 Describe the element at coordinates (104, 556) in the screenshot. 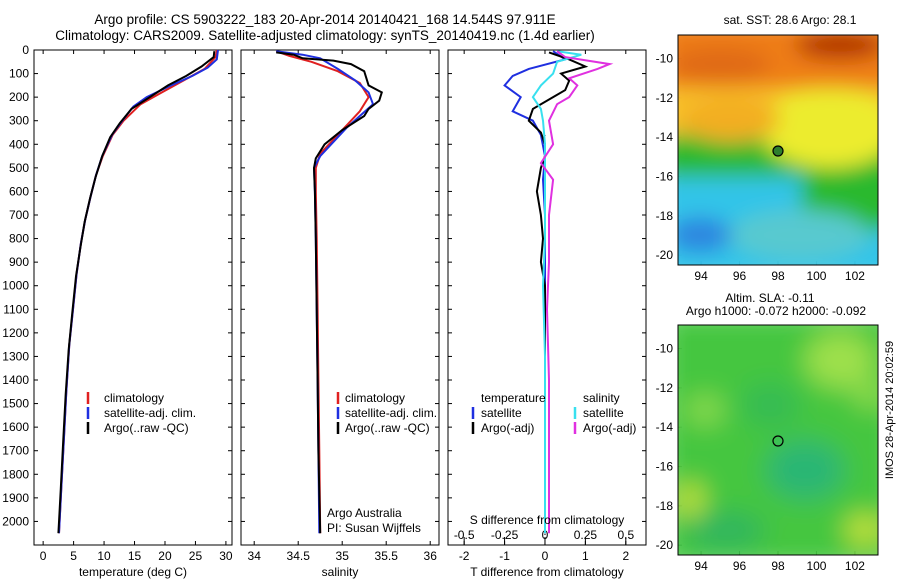

I see `x-tick-label: 10` at that location.